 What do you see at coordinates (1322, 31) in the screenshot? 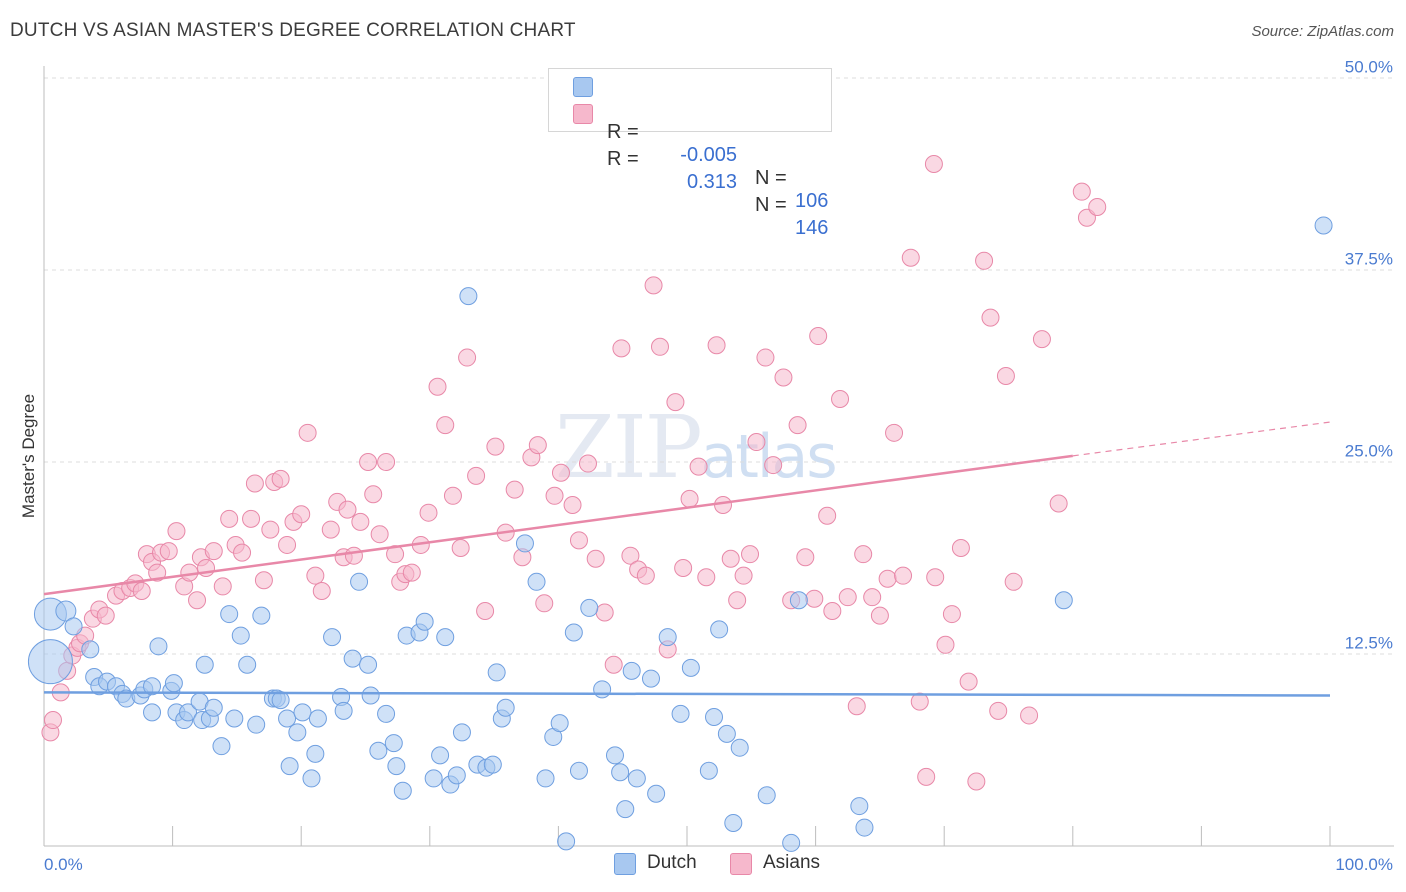
I see `source-label: Source: ZipAtlas.com` at bounding box center [1322, 31].